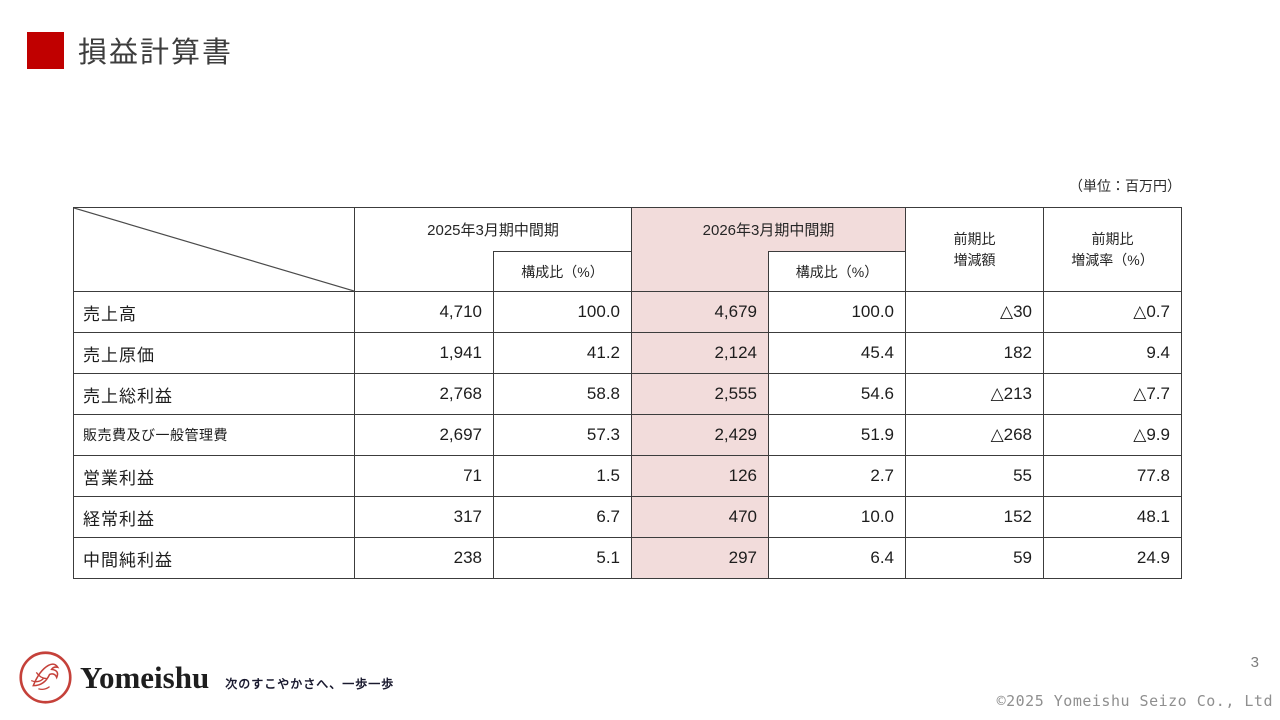 The height and width of the screenshot is (720, 1280). I want to click on table-header-row-2: 構成比（%） 構成比（%）, so click(628, 271).